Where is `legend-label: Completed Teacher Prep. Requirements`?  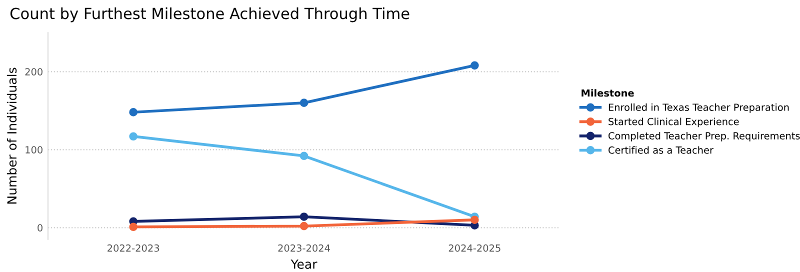
legend-label: Completed Teacher Prep. Requirements is located at coordinates (704, 137).